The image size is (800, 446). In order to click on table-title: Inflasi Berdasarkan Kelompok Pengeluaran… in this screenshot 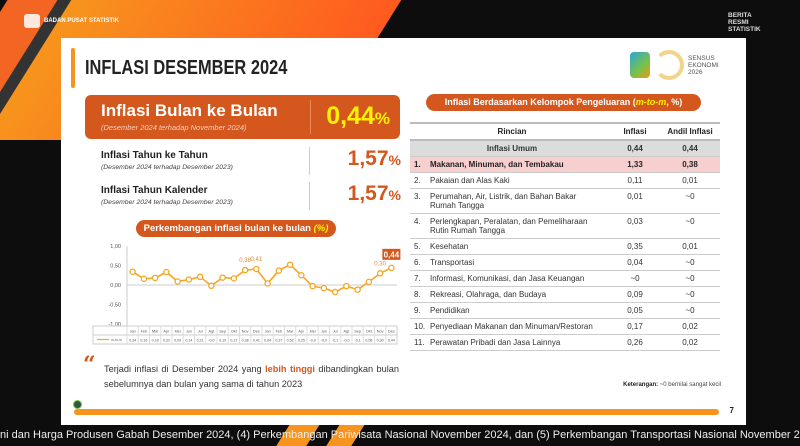, I will do `click(563, 102)`.